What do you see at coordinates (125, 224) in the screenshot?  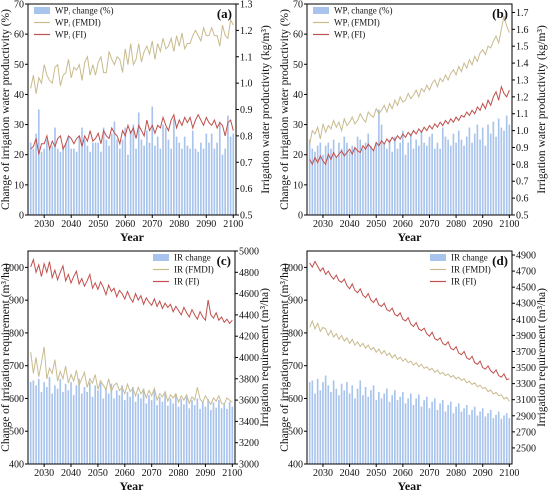 I see `x-tick-label: 2060` at bounding box center [125, 224].